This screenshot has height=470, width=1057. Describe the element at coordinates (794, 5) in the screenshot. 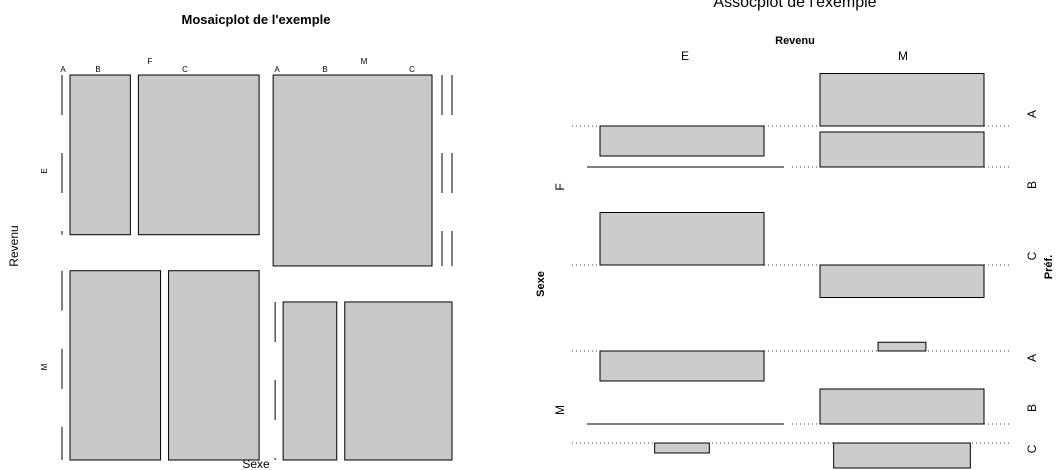

I see `assoc-title: Assocplot de l'exemple` at that location.